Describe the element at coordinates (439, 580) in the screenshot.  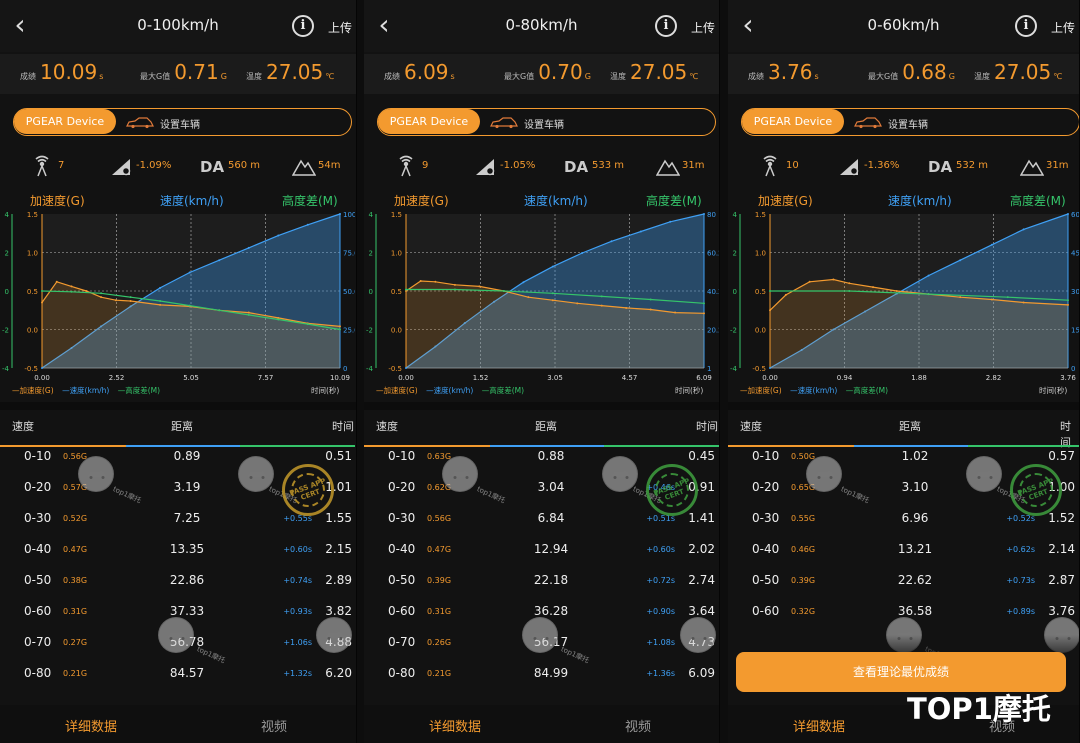
I see `split-max-g: 0.39G` at that location.